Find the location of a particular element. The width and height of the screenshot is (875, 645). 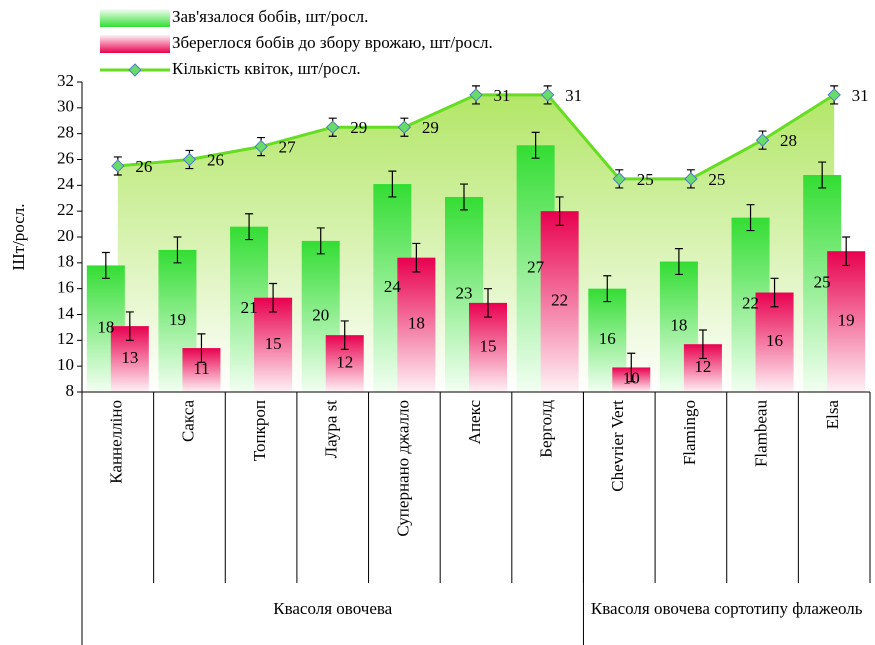

data-label: 24 is located at coordinates (393, 286).